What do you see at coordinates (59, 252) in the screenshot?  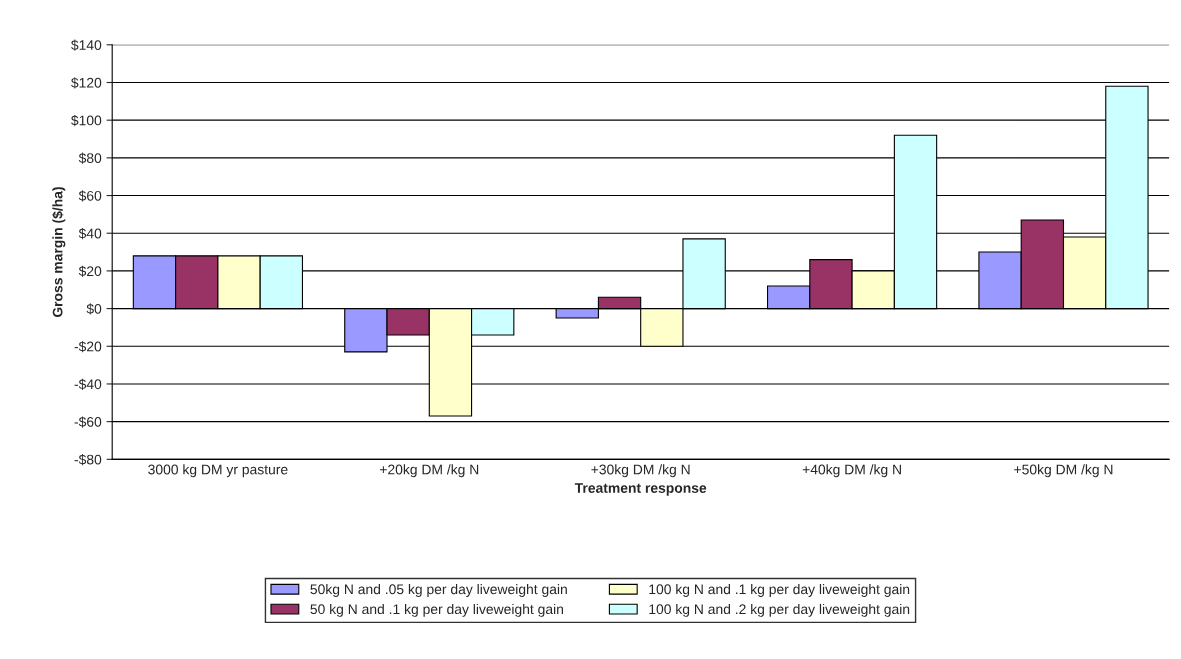 I see `y-axis-title: Gross margin ($/ha)` at bounding box center [59, 252].